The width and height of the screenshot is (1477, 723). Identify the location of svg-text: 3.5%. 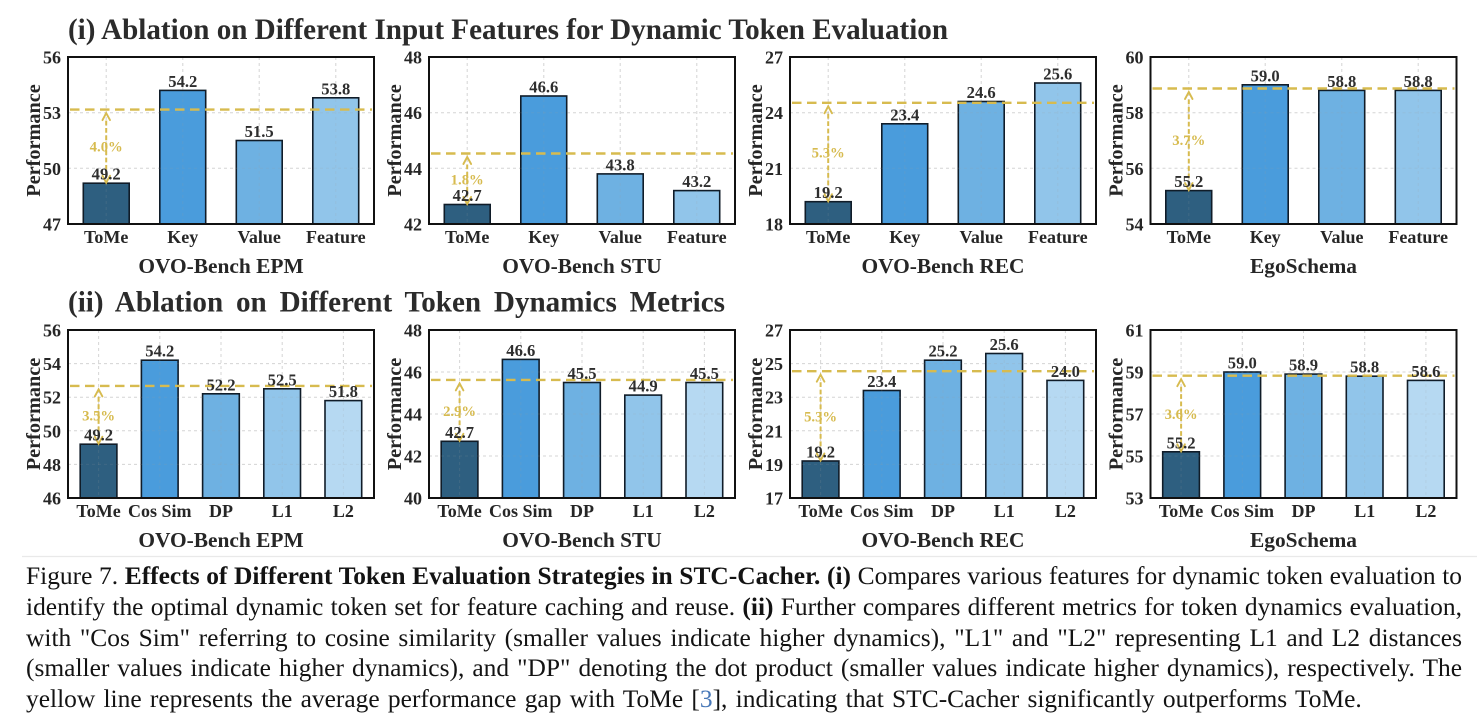
(98, 416).